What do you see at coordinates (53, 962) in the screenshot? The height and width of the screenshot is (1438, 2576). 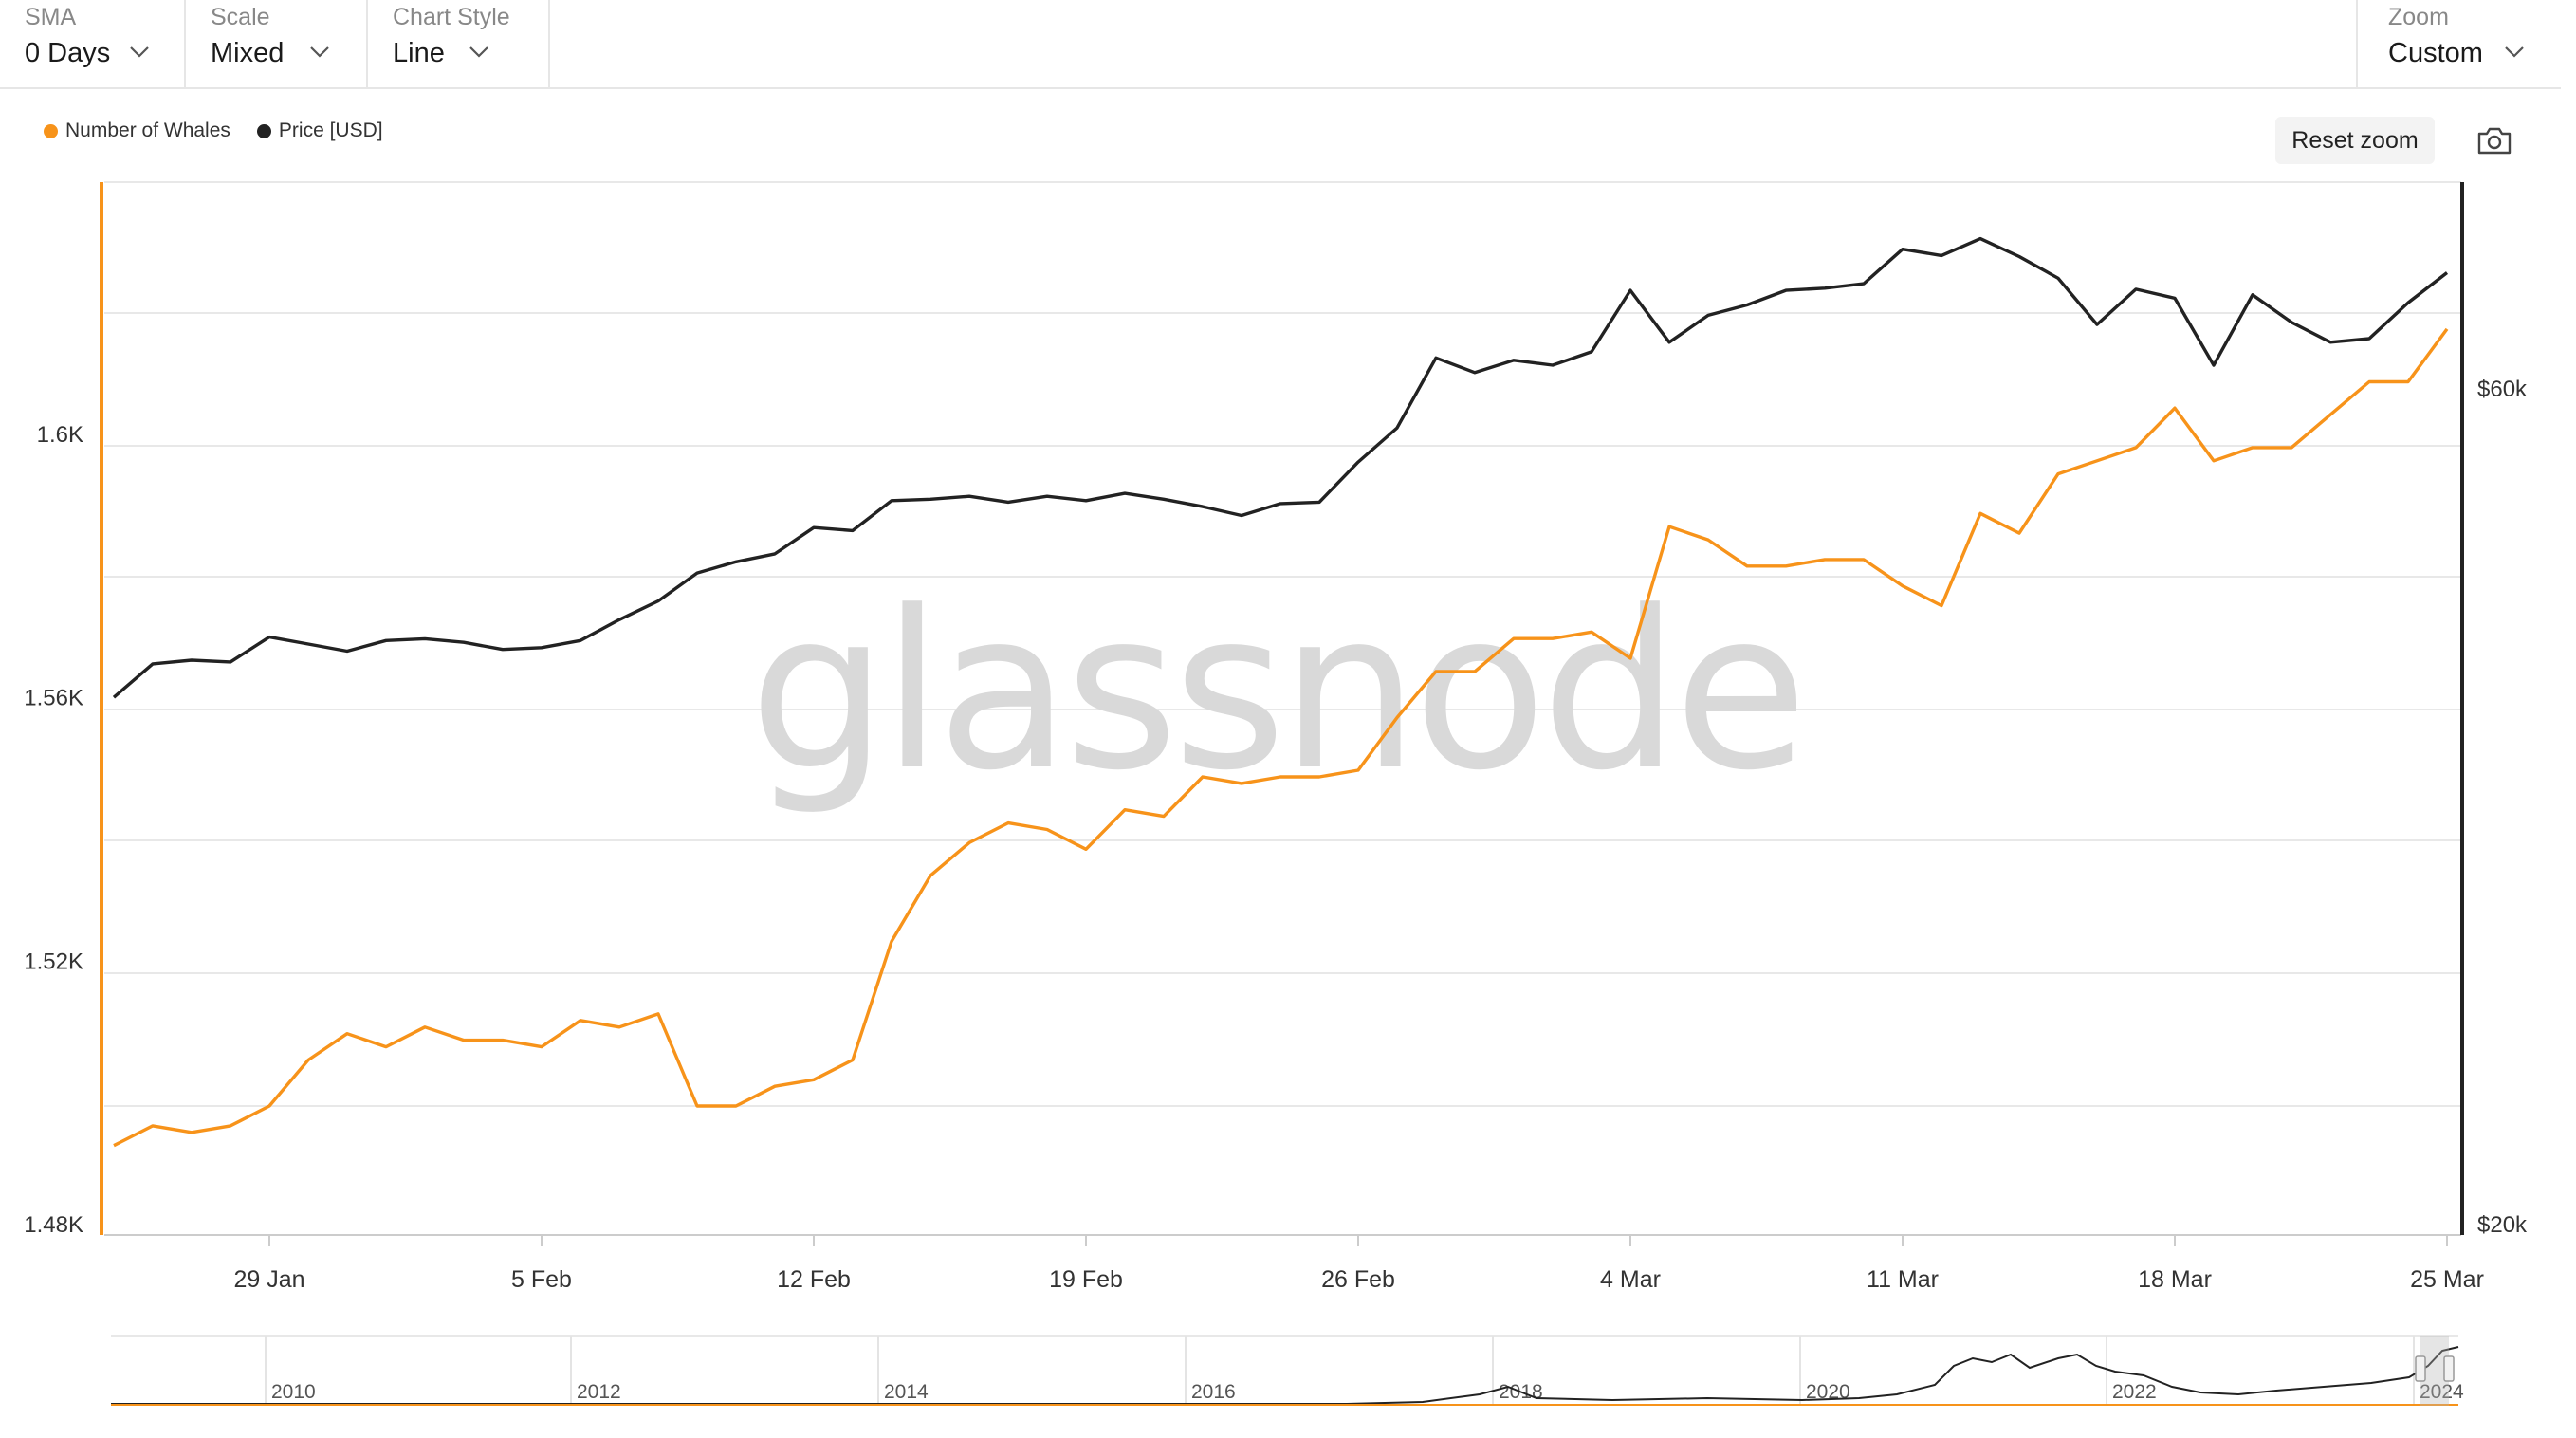 I see `left-tick-label: 1.52K` at bounding box center [53, 962].